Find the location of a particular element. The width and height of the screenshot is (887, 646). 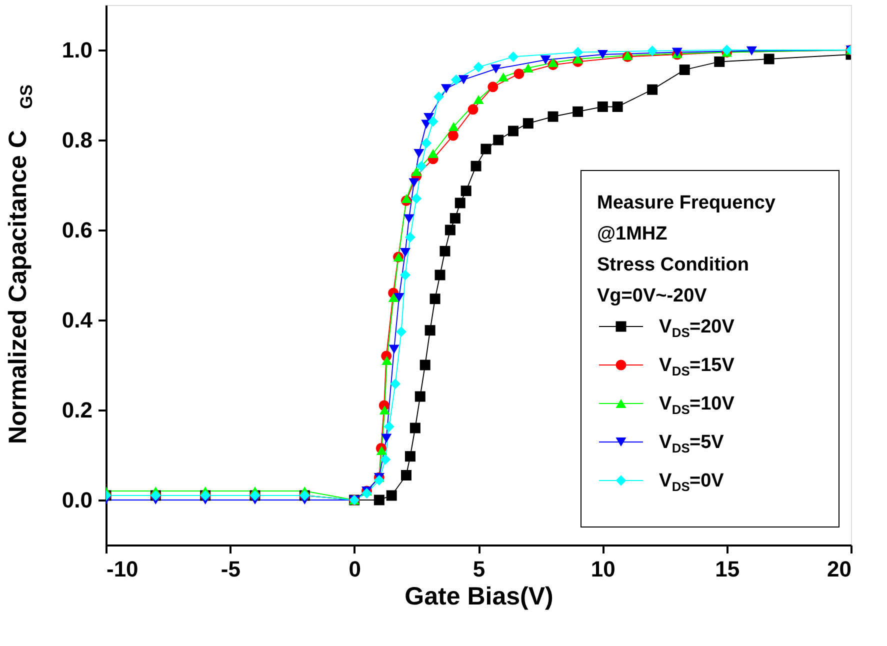

x-axis-title: Gate Bias(V) is located at coordinates (479, 596).